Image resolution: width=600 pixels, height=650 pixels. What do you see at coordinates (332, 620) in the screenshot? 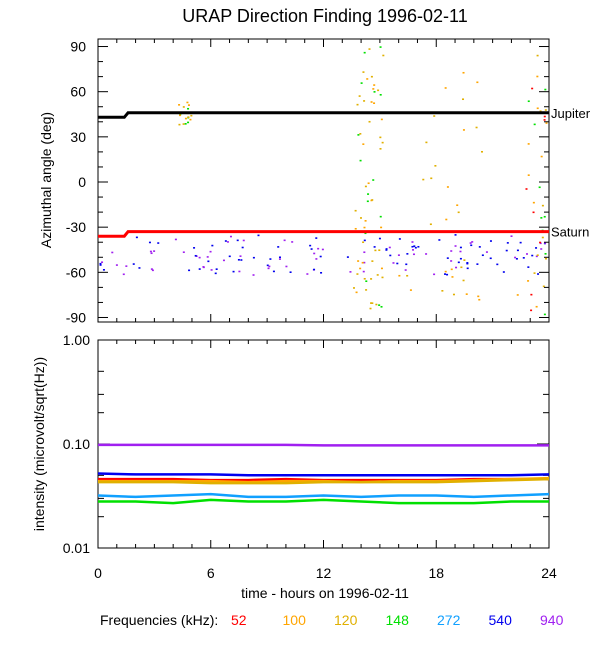
I see `legend: Frequencies (kHz): 52 100 120 148 272 540 940` at bounding box center [332, 620].